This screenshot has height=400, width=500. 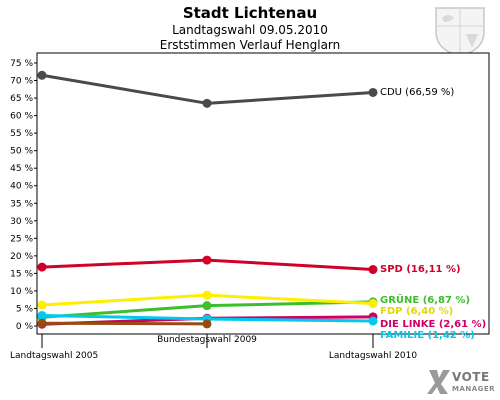 I want to click on series-label-spd: SPD (16,11 %), so click(x=420, y=269).